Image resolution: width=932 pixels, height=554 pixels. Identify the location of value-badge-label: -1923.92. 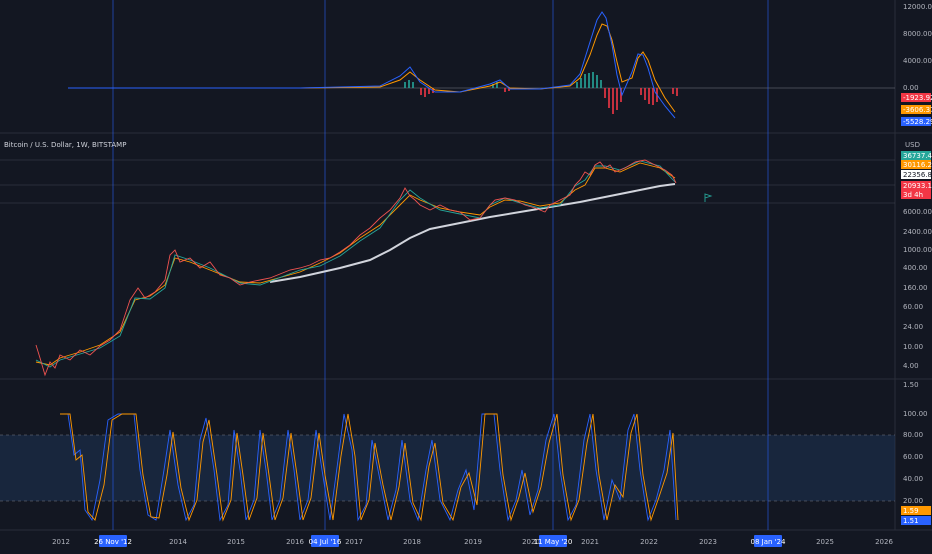
(917, 98).